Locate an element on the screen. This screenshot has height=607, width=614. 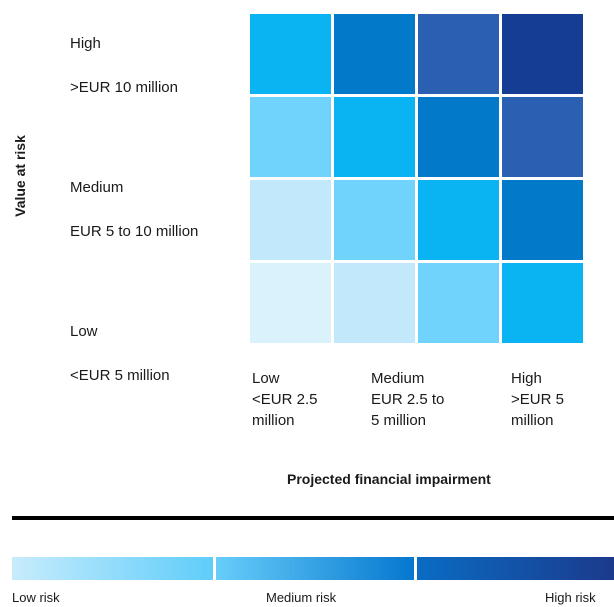
y-axis-title: Value at risk is located at coordinates (20, 176).